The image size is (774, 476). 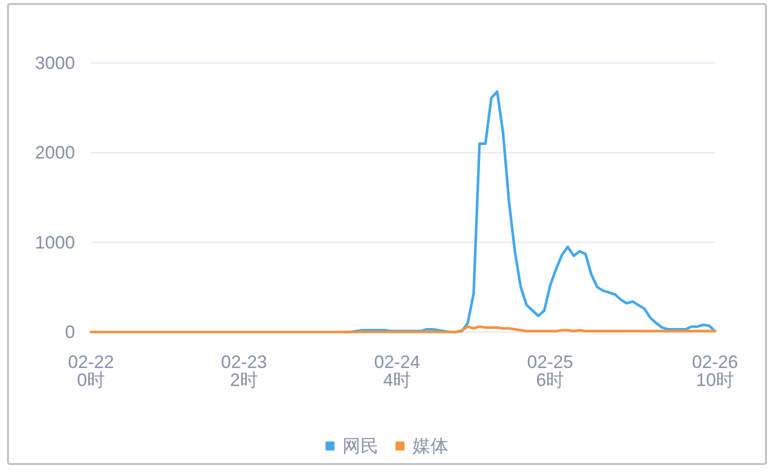 I want to click on y-tick-label: 0, so click(x=69, y=332).